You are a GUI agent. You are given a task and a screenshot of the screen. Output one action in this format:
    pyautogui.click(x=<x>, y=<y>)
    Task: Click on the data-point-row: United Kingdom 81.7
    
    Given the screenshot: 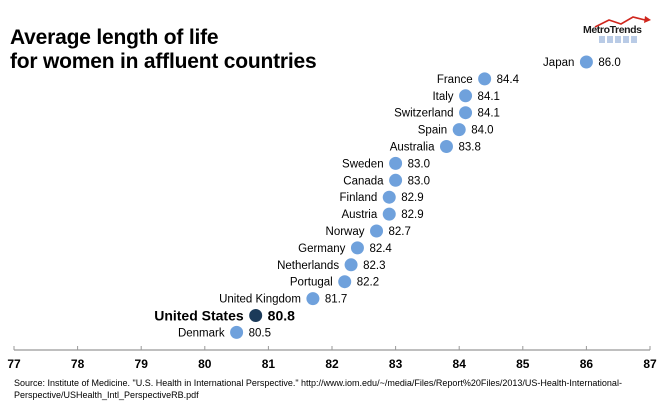 What is the action you would take?
    pyautogui.click(x=283, y=299)
    